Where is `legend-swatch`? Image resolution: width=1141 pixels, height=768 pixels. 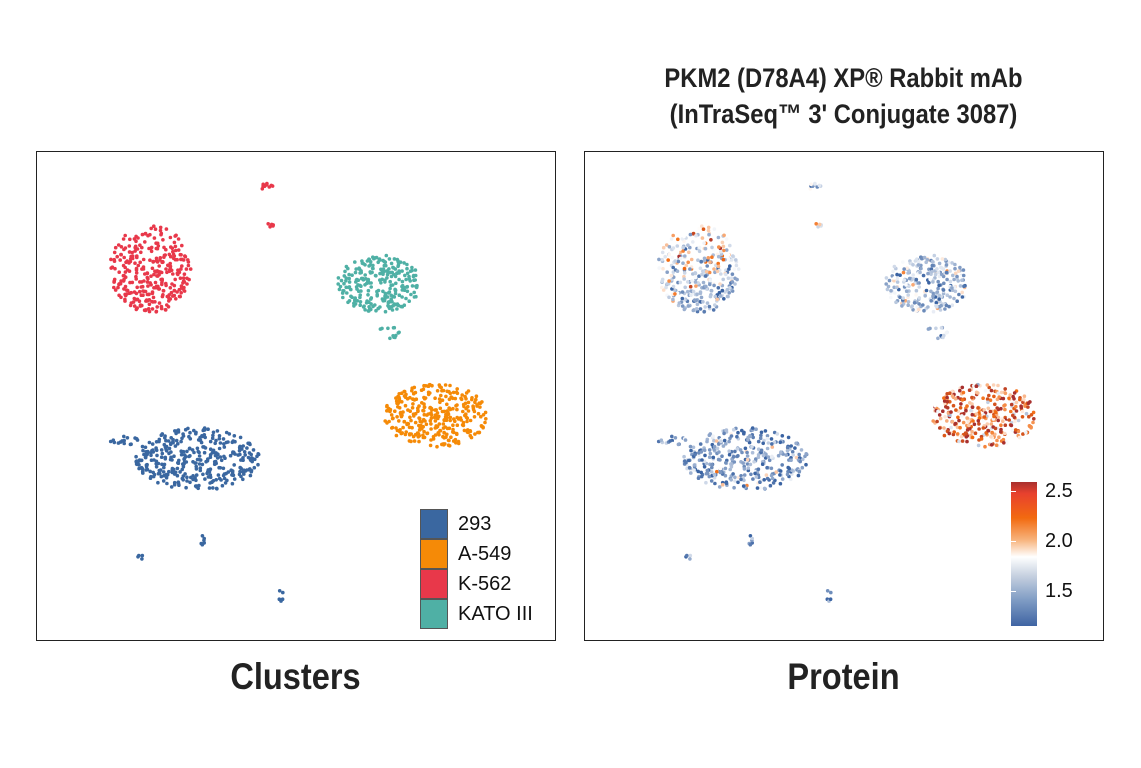
legend-swatch is located at coordinates (434, 614).